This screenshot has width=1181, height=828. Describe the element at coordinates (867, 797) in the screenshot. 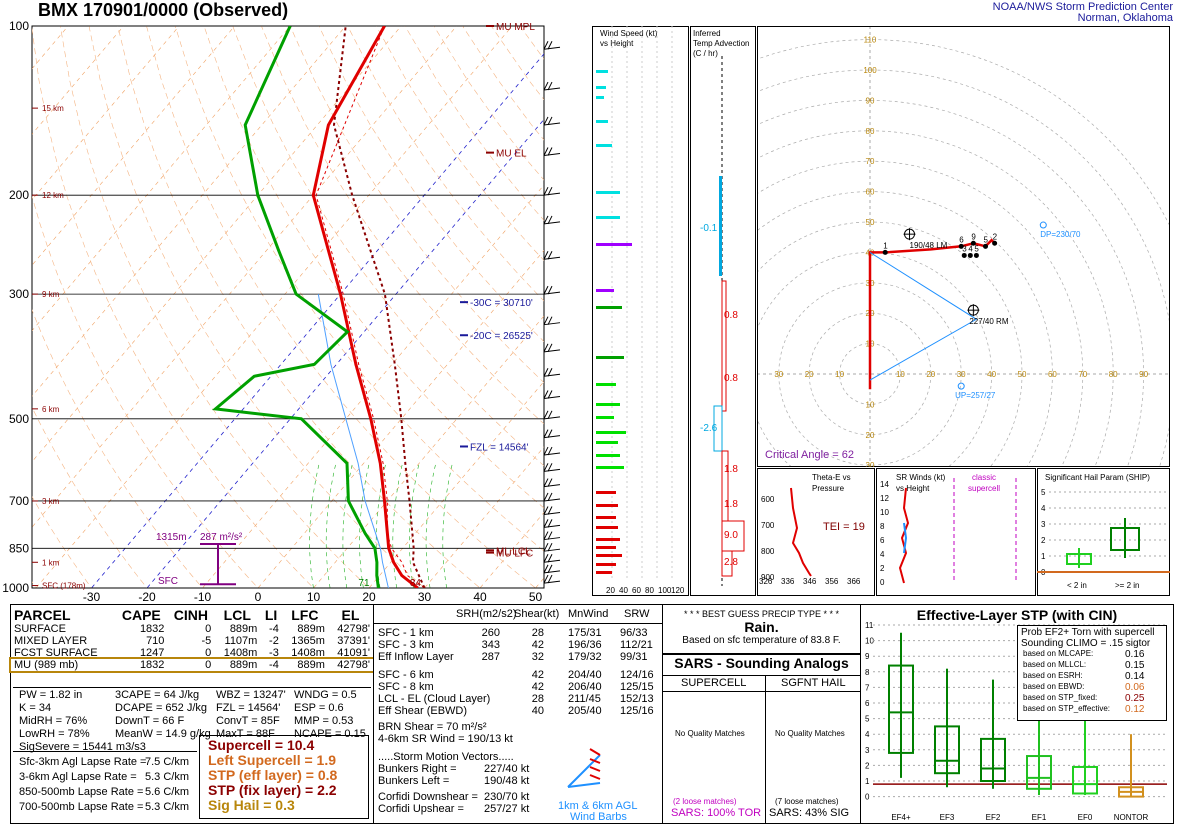

I see `stp-y-tick: 0` at that location.